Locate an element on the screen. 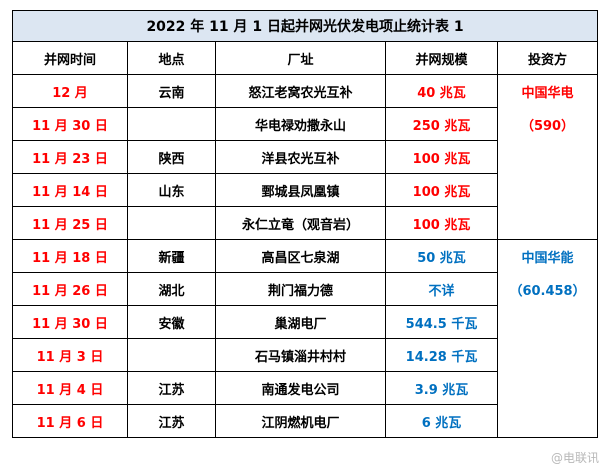 The image size is (607, 470). row-scale: 544.5 千瓦 is located at coordinates (441, 322).